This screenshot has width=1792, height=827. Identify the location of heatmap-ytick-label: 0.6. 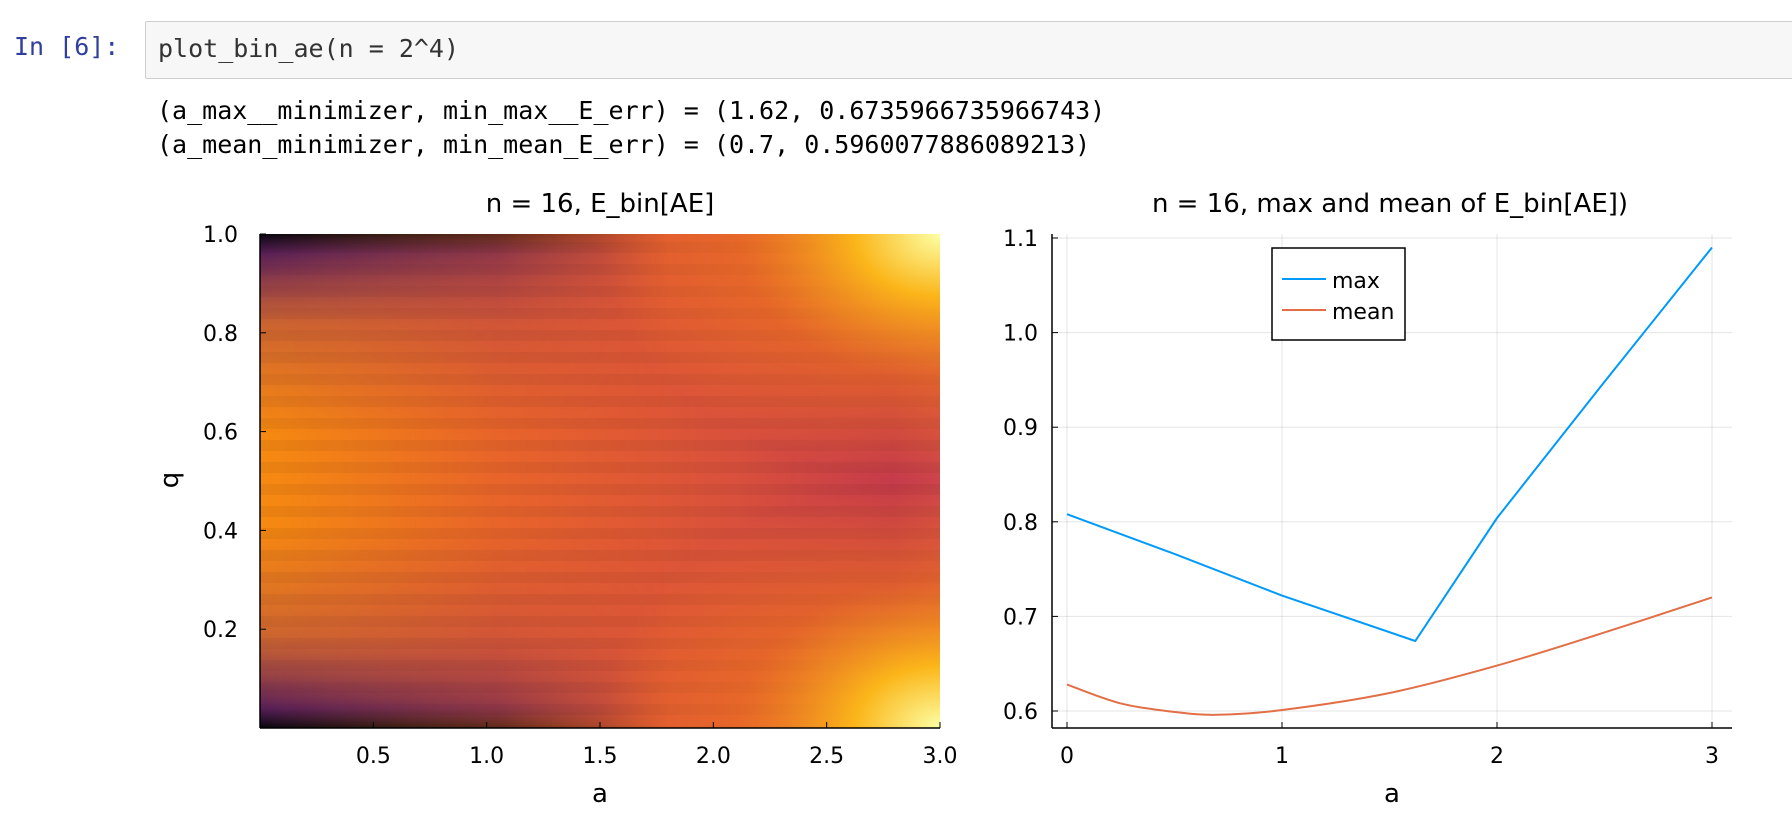
(220, 433).